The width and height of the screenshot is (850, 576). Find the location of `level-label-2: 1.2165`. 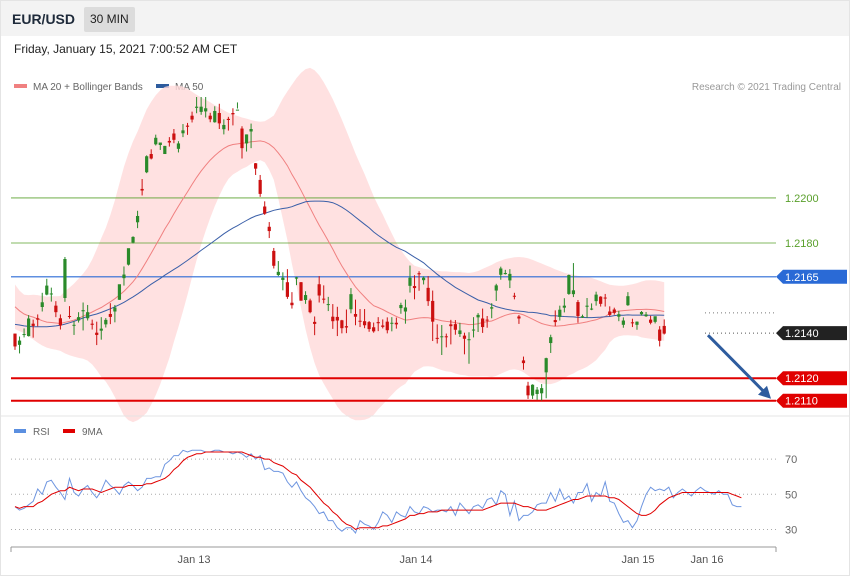

level-label-2: 1.2165 is located at coordinates (802, 278).